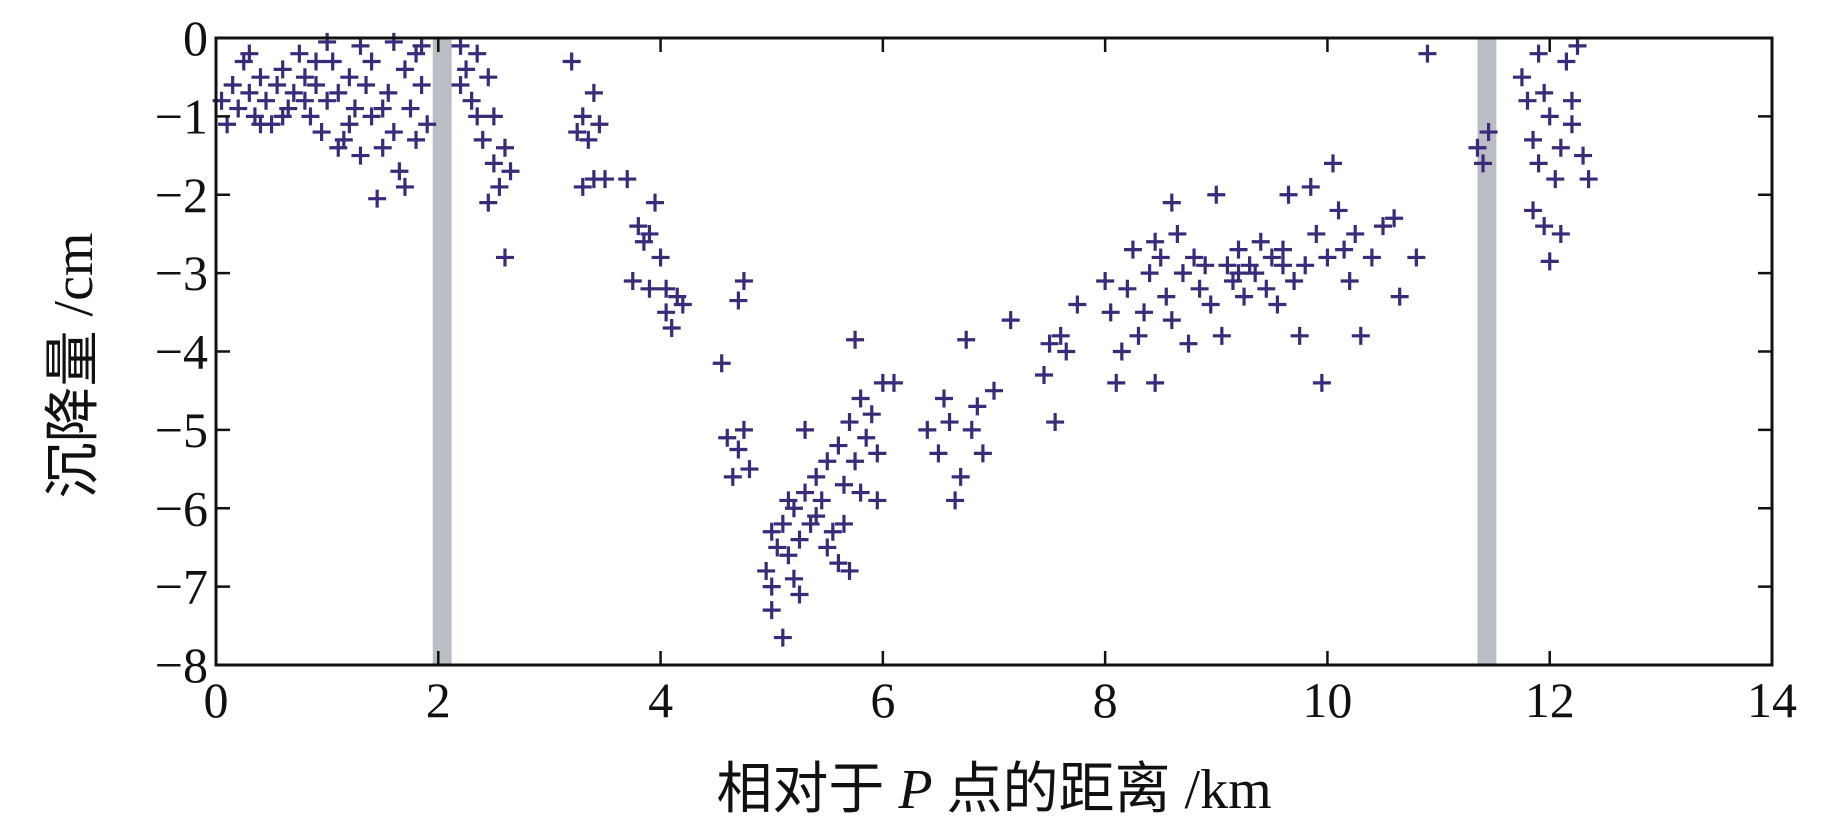  Describe the element at coordinates (216, 700) in the screenshot. I see `x-tick-label: 0` at that location.